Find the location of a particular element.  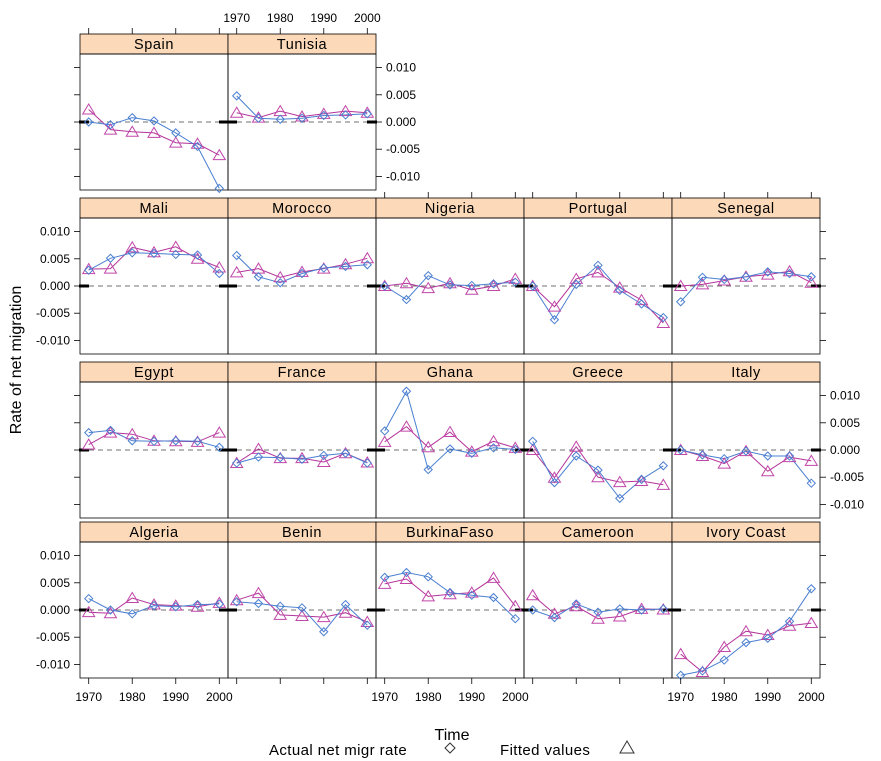

panel-algeria: Algeria is located at coordinates (154, 600).